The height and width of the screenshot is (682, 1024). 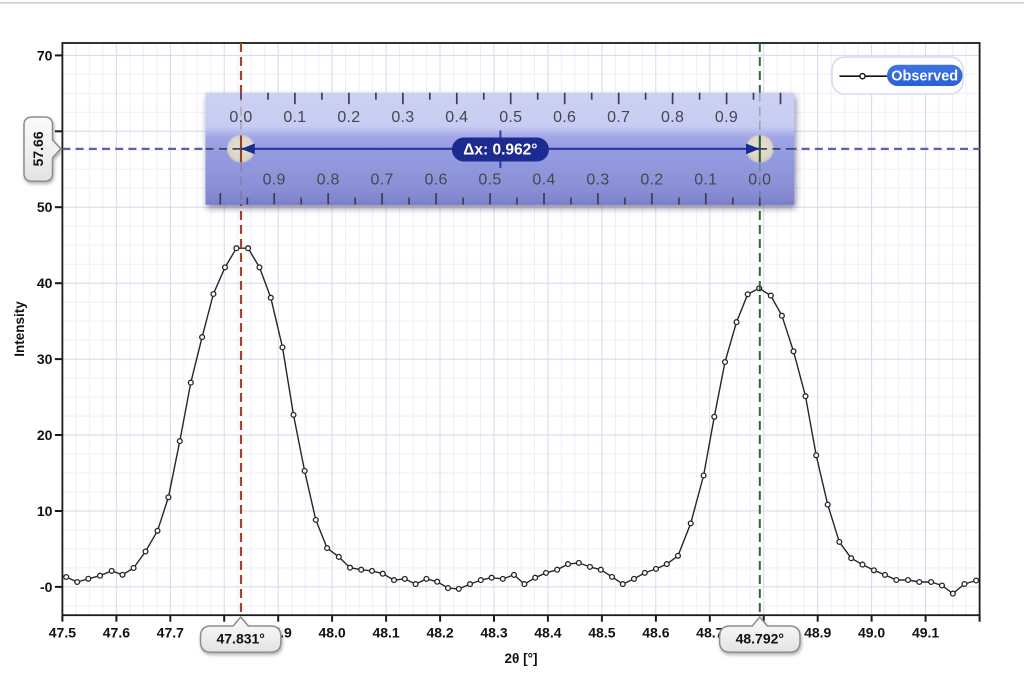 I want to click on svg-text: 48.6, so click(x=655, y=633).